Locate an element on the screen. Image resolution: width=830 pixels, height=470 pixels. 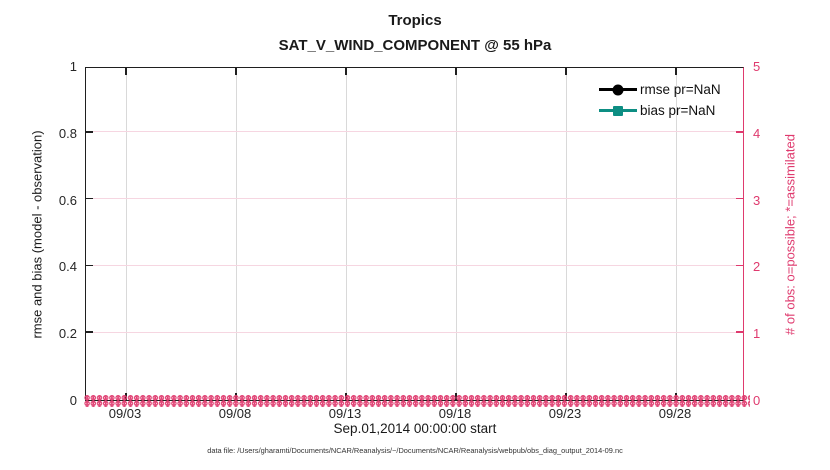
y-left-tick-label: 1 is located at coordinates (73, 66).